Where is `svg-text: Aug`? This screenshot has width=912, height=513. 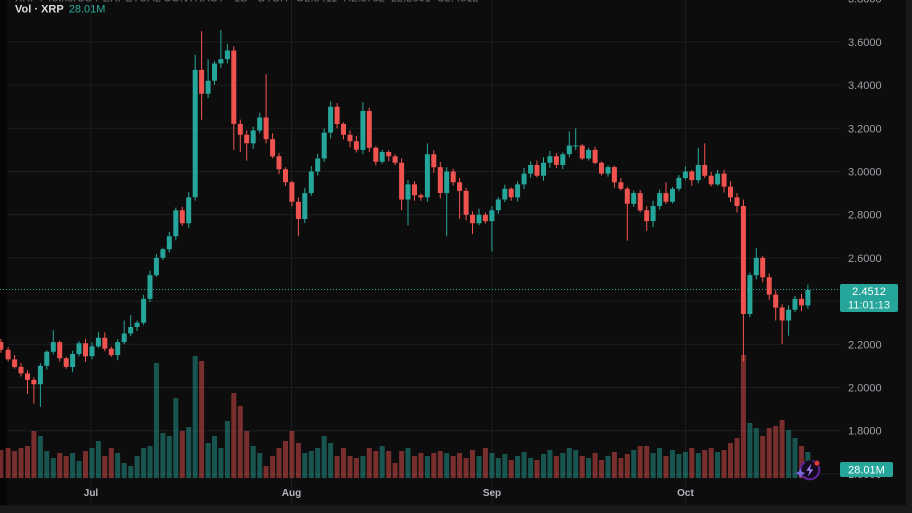 svg-text: Aug is located at coordinates (291, 493).